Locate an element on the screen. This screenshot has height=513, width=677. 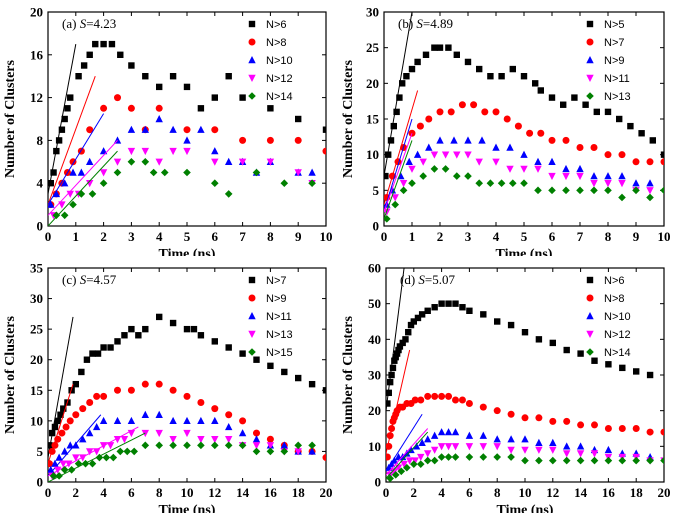
y-tick-label: 25 is located at coordinates (373, 47).